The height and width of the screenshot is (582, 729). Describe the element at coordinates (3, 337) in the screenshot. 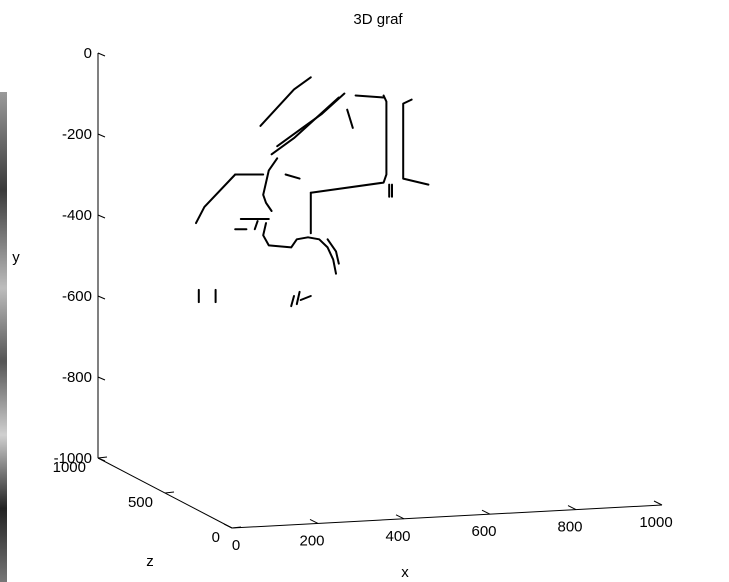

I see `background-photo-strip` at that location.